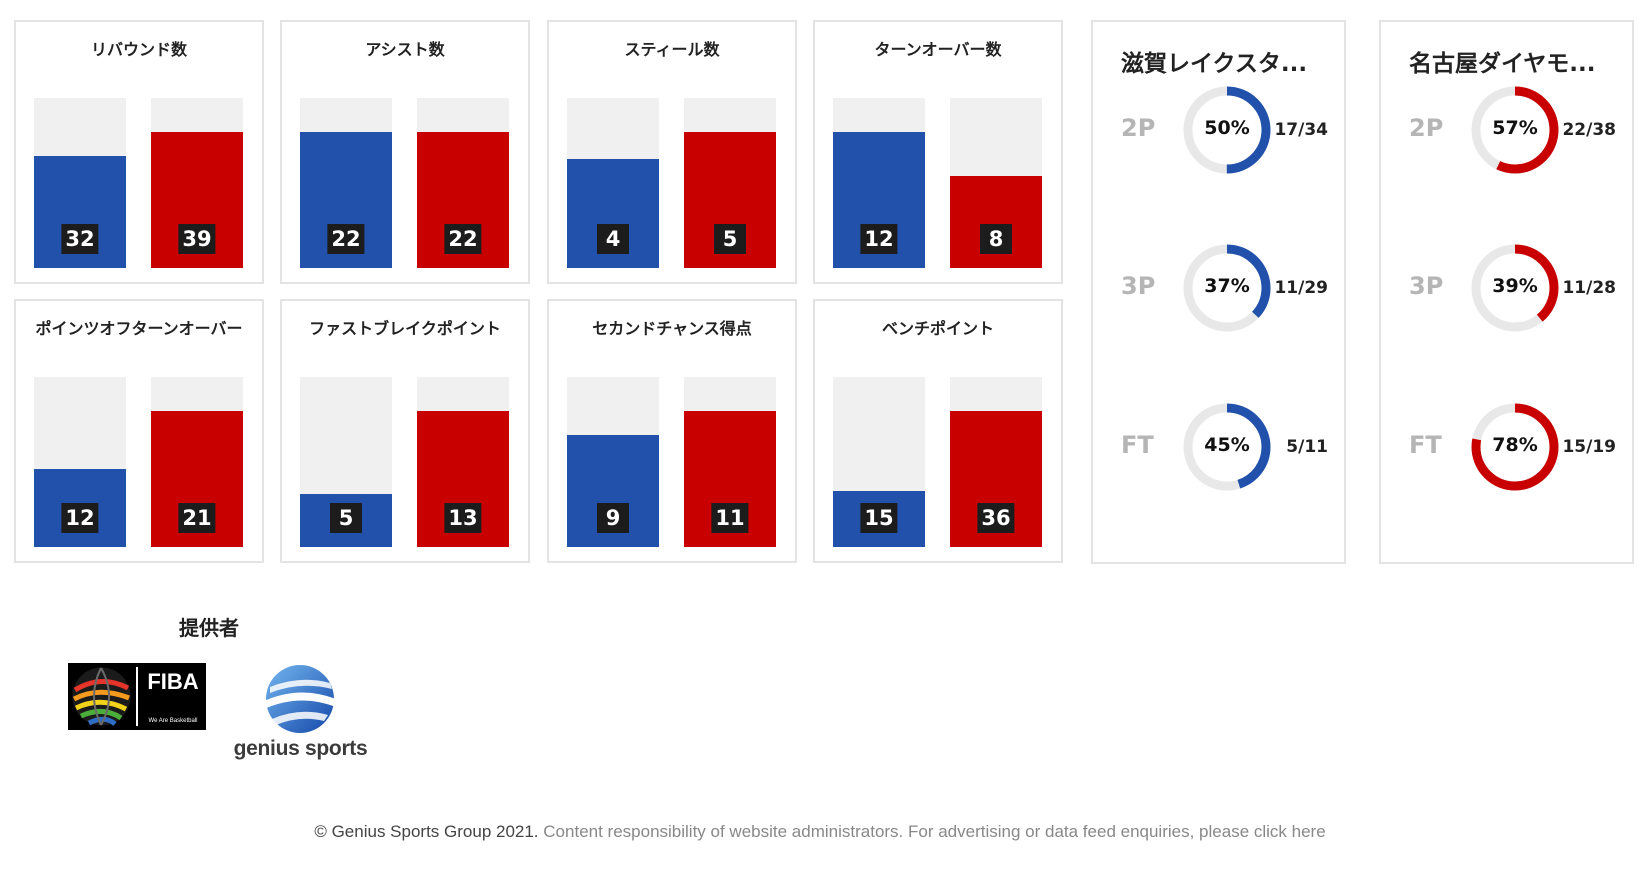  I want to click on percentage-value: 57%, so click(1515, 128).